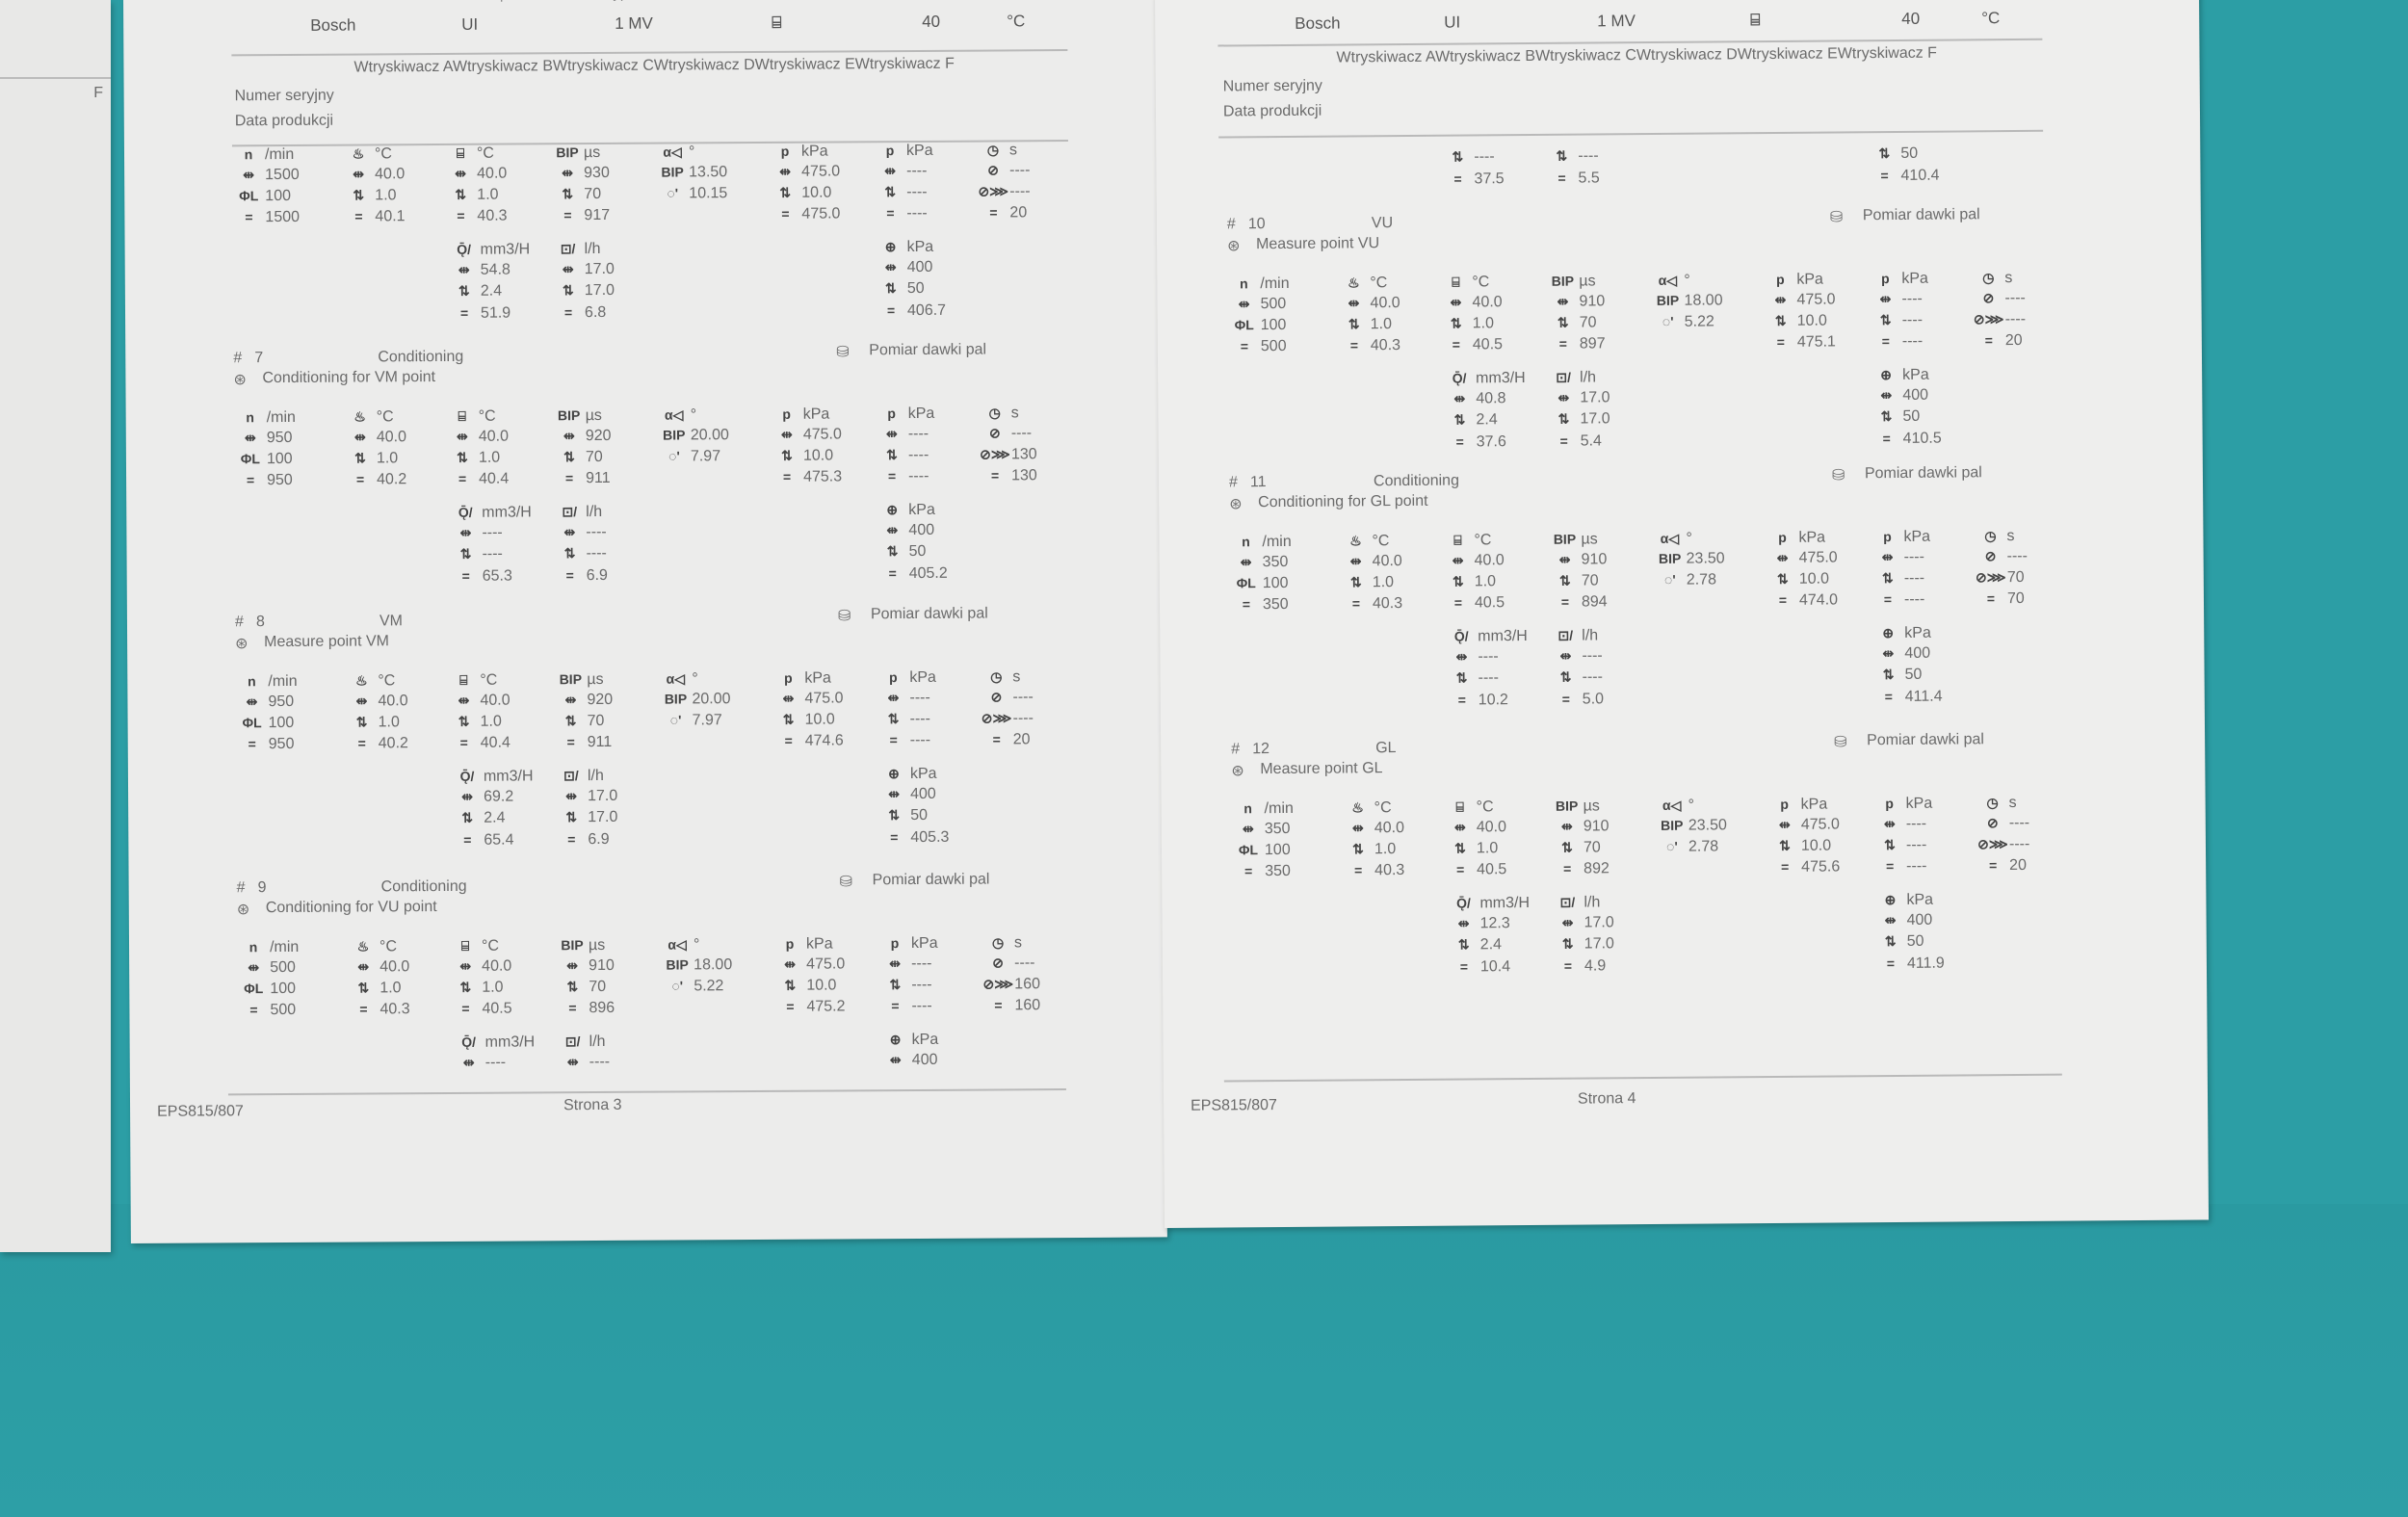 This screenshot has height=1517, width=2408. Describe the element at coordinates (1885, 279) in the screenshot. I see `param-letter: p` at that location.